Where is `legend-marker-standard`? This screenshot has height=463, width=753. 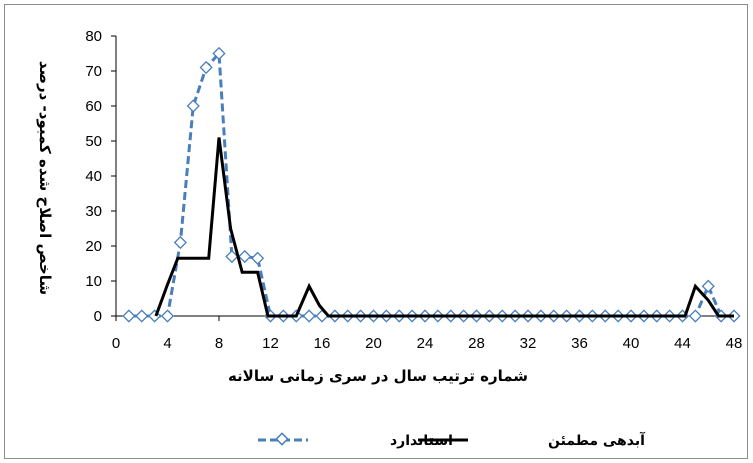
legend-marker-standard is located at coordinates (282, 439).